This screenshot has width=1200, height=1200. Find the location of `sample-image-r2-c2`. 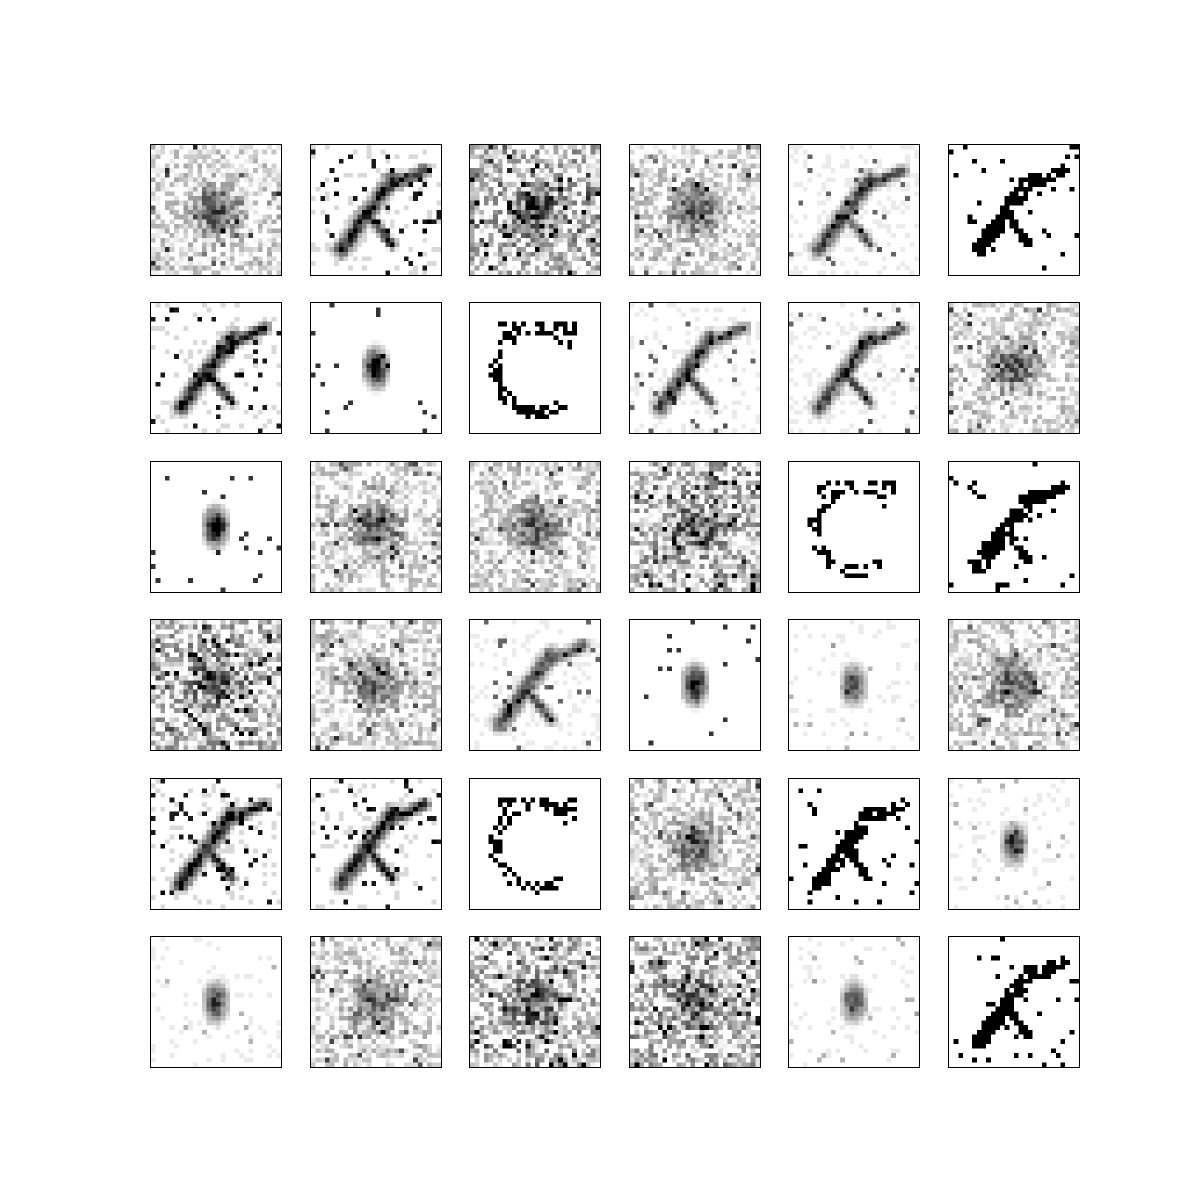

sample-image-r2-c2 is located at coordinates (376, 368).